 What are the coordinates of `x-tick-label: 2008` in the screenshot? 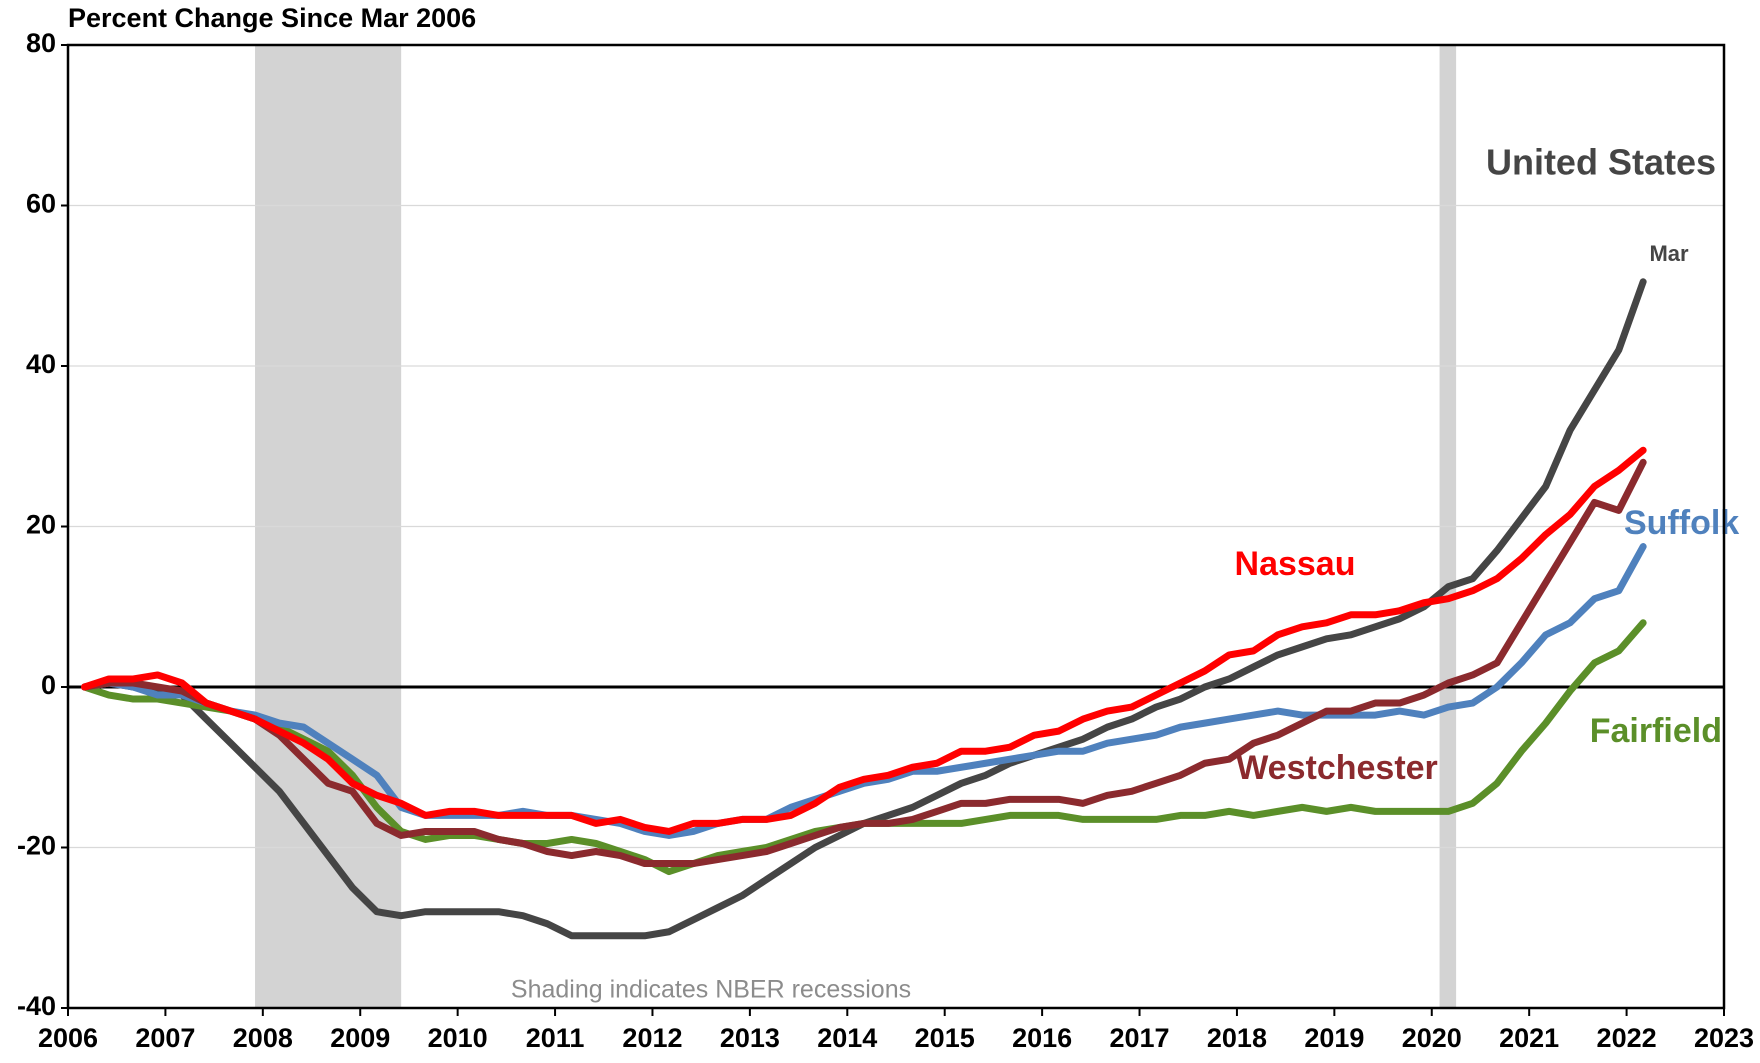 It's located at (263, 1038).